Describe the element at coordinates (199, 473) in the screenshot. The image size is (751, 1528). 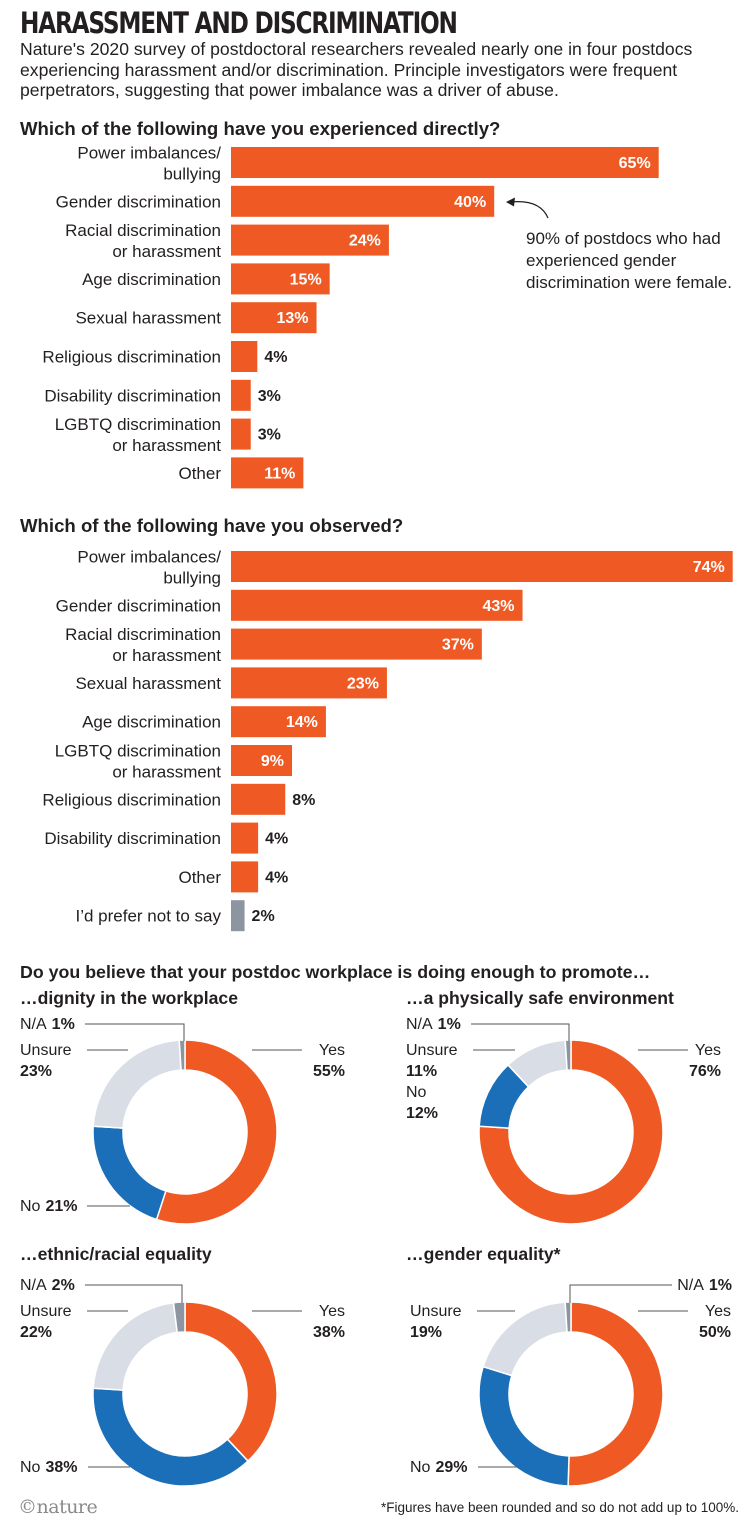
I see `experienced-category-label: Other` at that location.